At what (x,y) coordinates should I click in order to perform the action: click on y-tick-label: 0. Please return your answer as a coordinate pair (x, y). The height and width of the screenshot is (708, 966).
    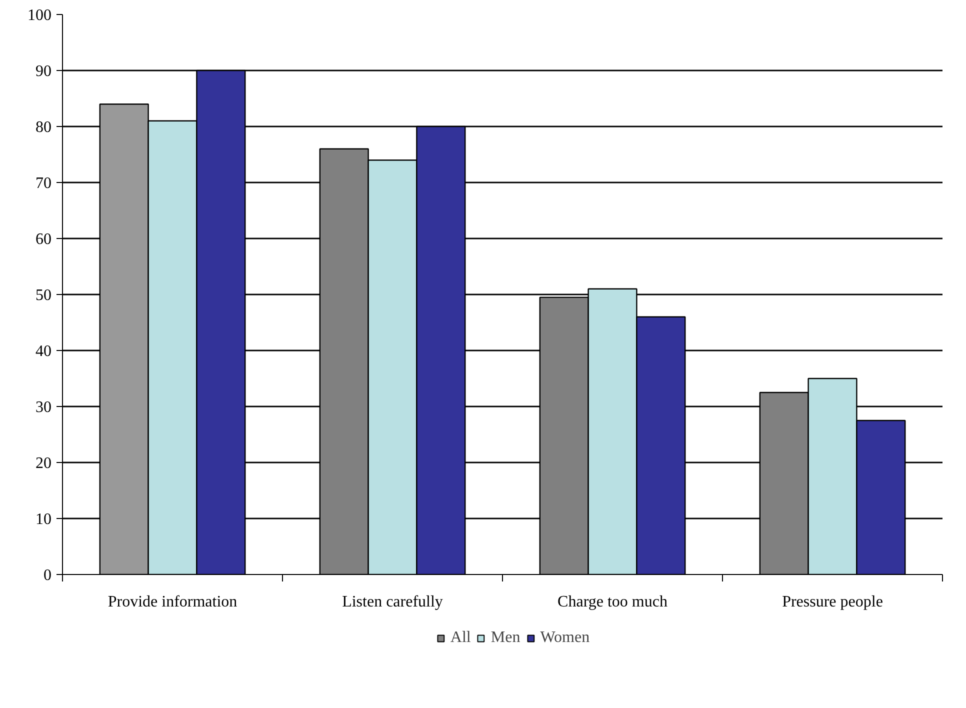
    Looking at the image, I should click on (48, 575).